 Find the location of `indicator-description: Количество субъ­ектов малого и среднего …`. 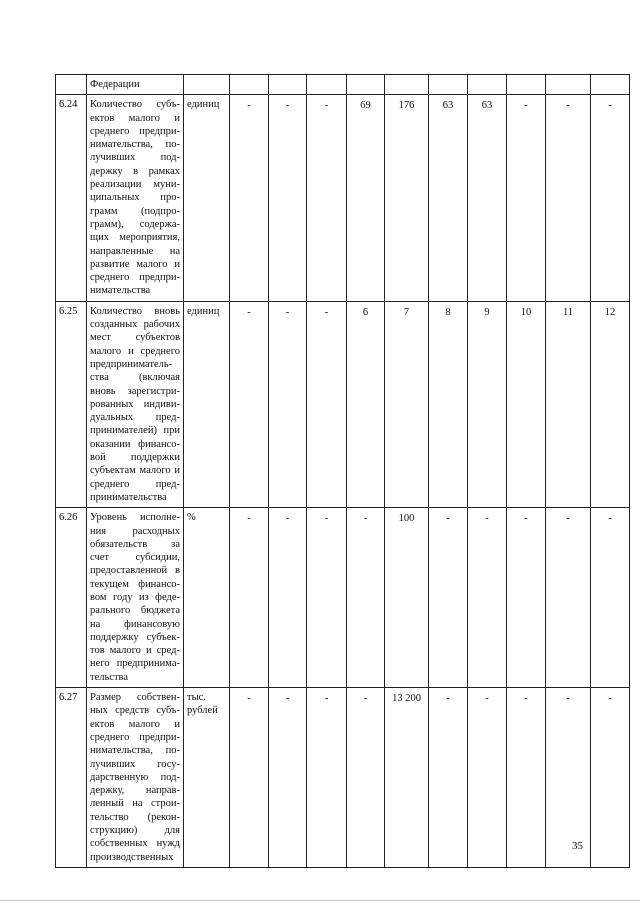

indicator-description: Количество субъ­ектов малого и среднего … is located at coordinates (135, 198).